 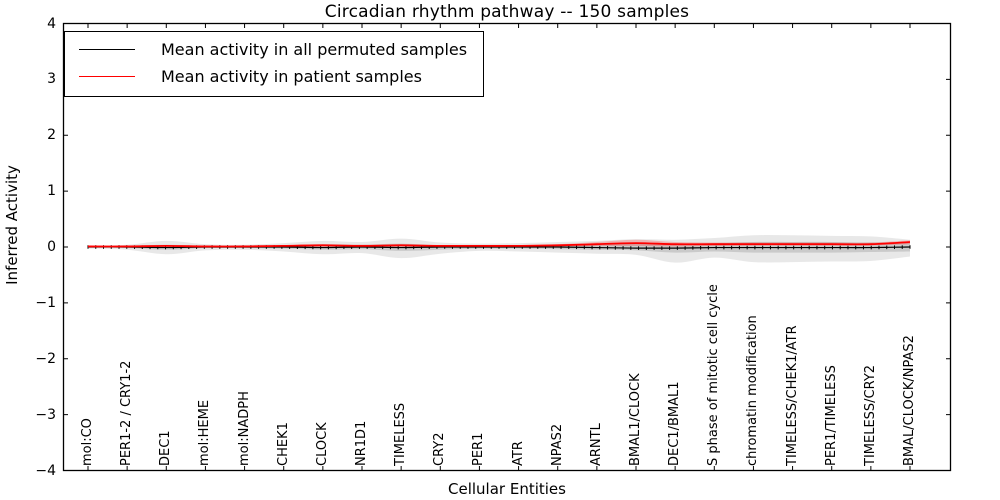 I want to click on y-tick-label: −3, so click(x=45, y=414).